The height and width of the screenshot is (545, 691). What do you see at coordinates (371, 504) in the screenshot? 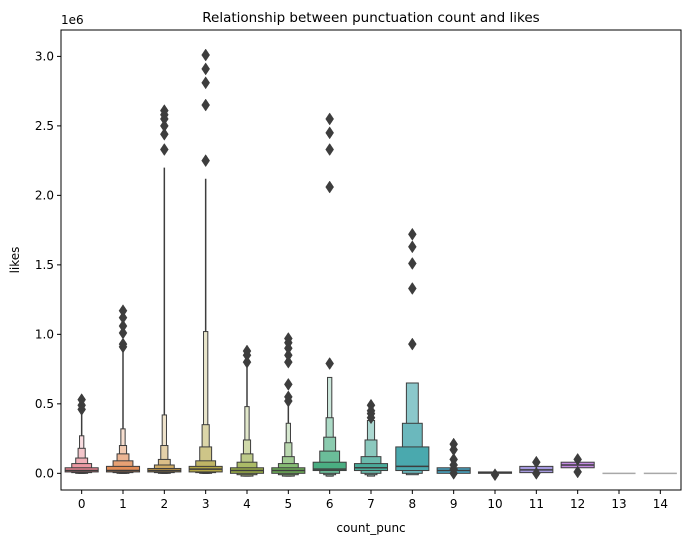
I see `x-tick-label: 7` at bounding box center [371, 504].